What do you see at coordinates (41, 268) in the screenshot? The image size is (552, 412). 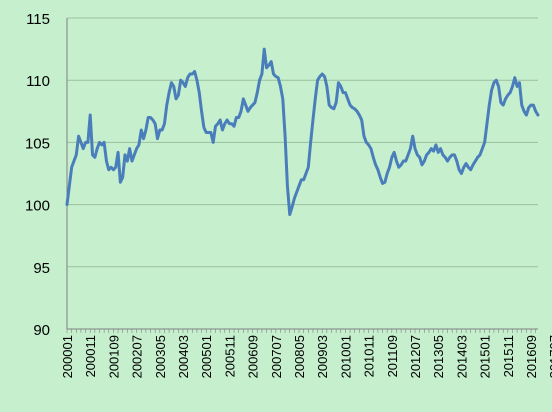 I see `y-tick-label: 95` at bounding box center [41, 268].